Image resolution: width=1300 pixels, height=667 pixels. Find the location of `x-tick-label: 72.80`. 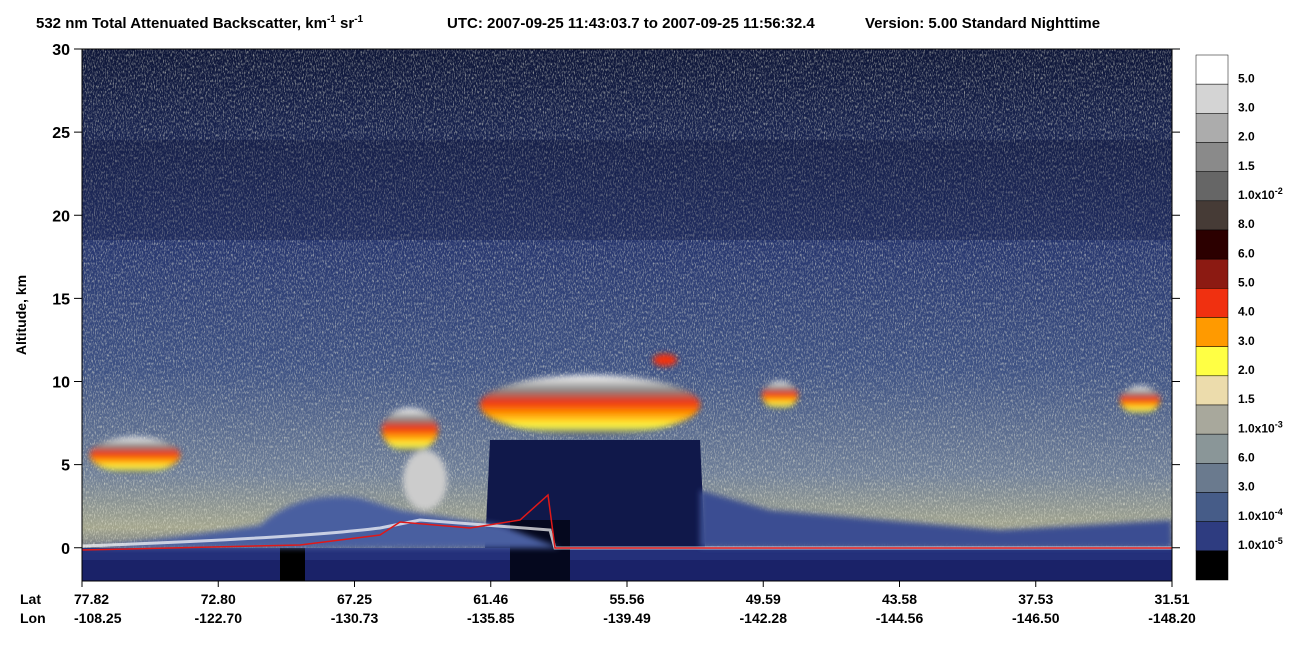

x-tick-label: 72.80 is located at coordinates (218, 599).